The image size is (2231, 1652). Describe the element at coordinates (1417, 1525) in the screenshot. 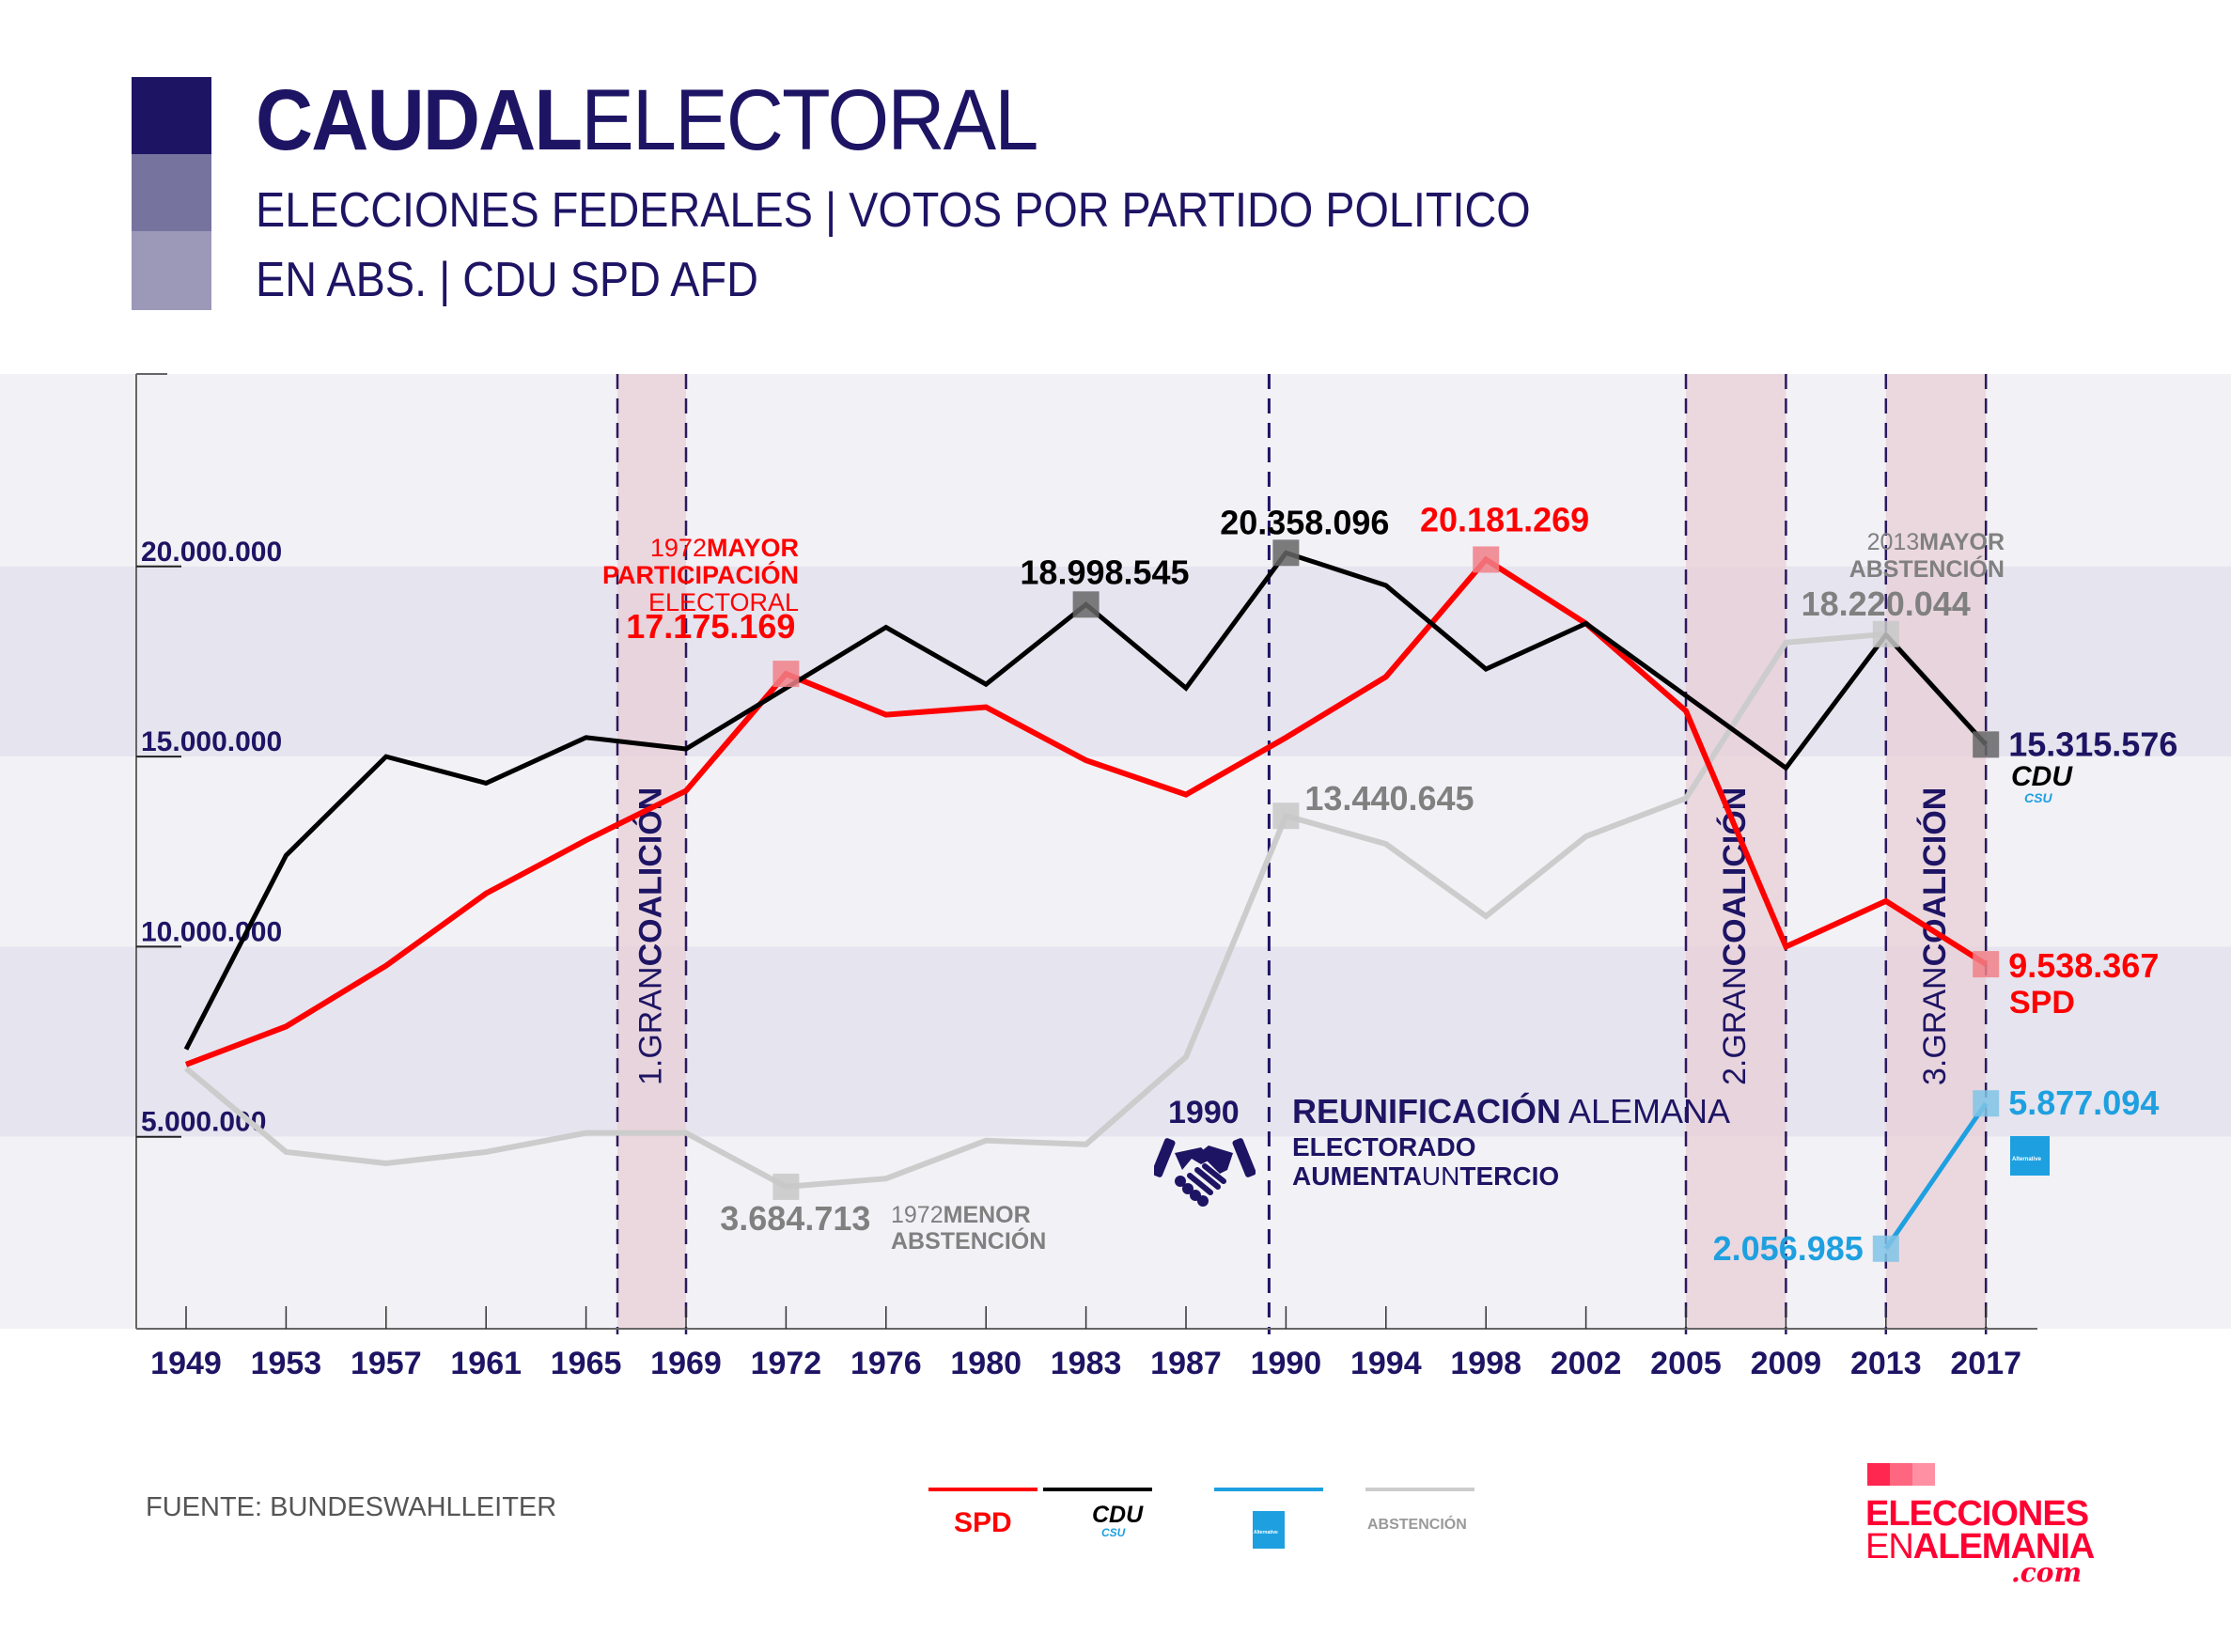

I see `legend-label-abstention: ABSTENCIÓN` at that location.